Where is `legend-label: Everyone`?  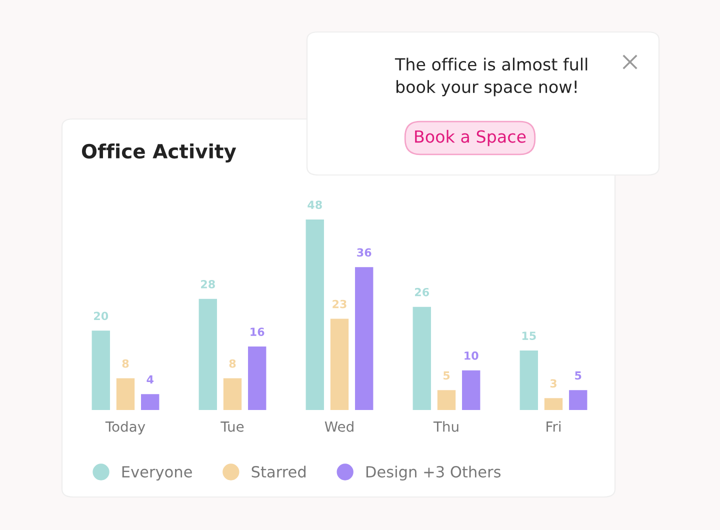
legend-label: Everyone is located at coordinates (157, 473).